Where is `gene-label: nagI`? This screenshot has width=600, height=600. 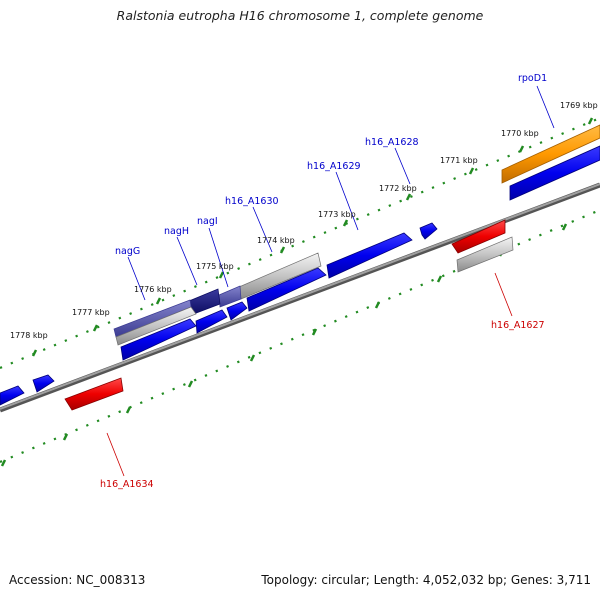 gene-label: nagI is located at coordinates (207, 221).